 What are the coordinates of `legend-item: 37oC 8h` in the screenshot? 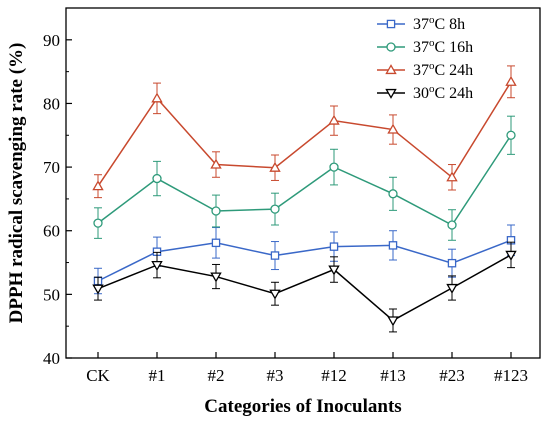 It's located at (421, 23).